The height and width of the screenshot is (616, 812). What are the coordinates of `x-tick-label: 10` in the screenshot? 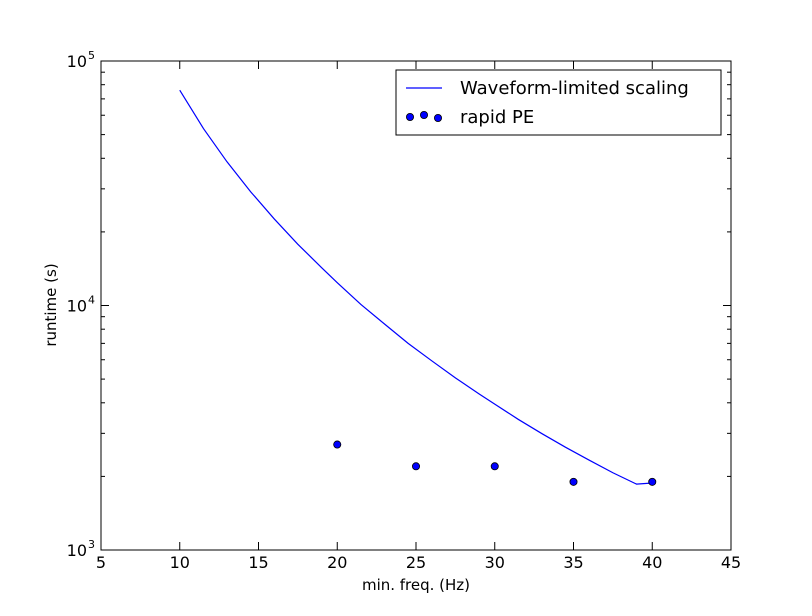 It's located at (180, 562).